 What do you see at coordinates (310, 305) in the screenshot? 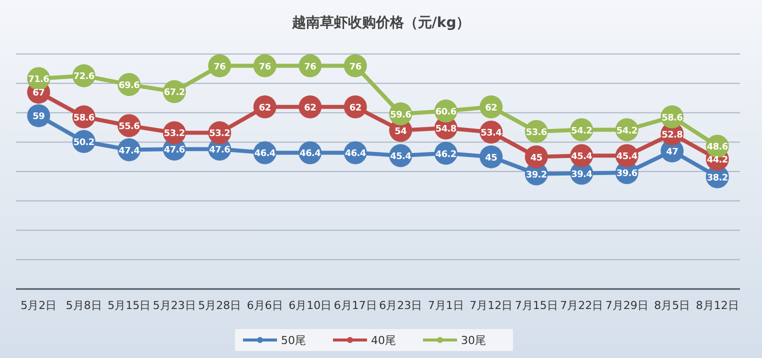
I see `x-tick-label: 6月10日` at bounding box center [310, 305].